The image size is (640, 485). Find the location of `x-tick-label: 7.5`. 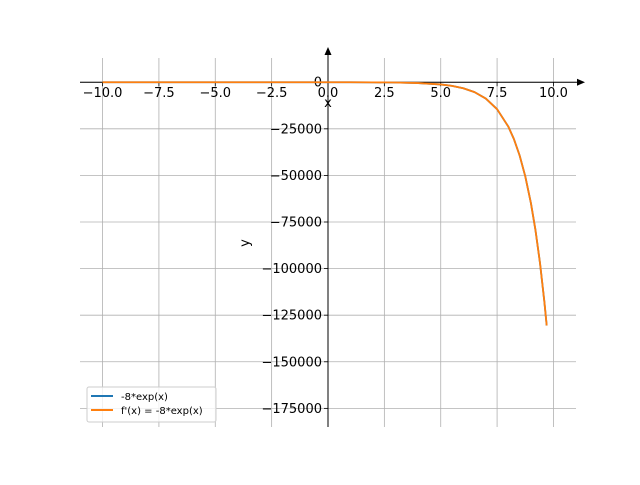

x-tick-label: 7.5 is located at coordinates (497, 93).